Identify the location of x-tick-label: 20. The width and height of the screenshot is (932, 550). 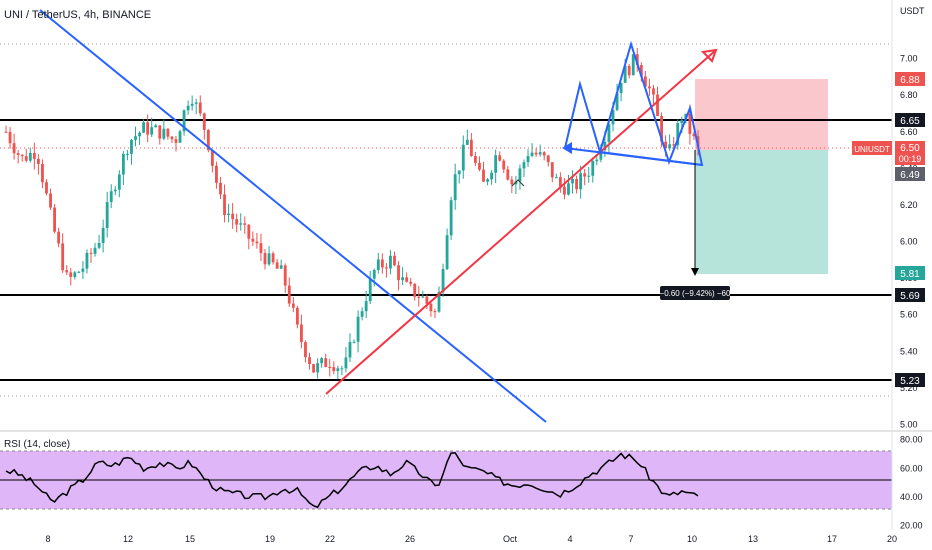
(892, 539).